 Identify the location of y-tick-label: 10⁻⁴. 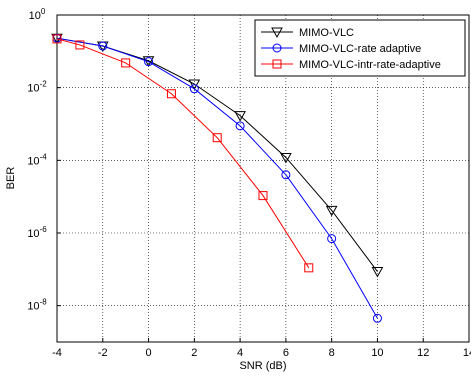
(37, 159).